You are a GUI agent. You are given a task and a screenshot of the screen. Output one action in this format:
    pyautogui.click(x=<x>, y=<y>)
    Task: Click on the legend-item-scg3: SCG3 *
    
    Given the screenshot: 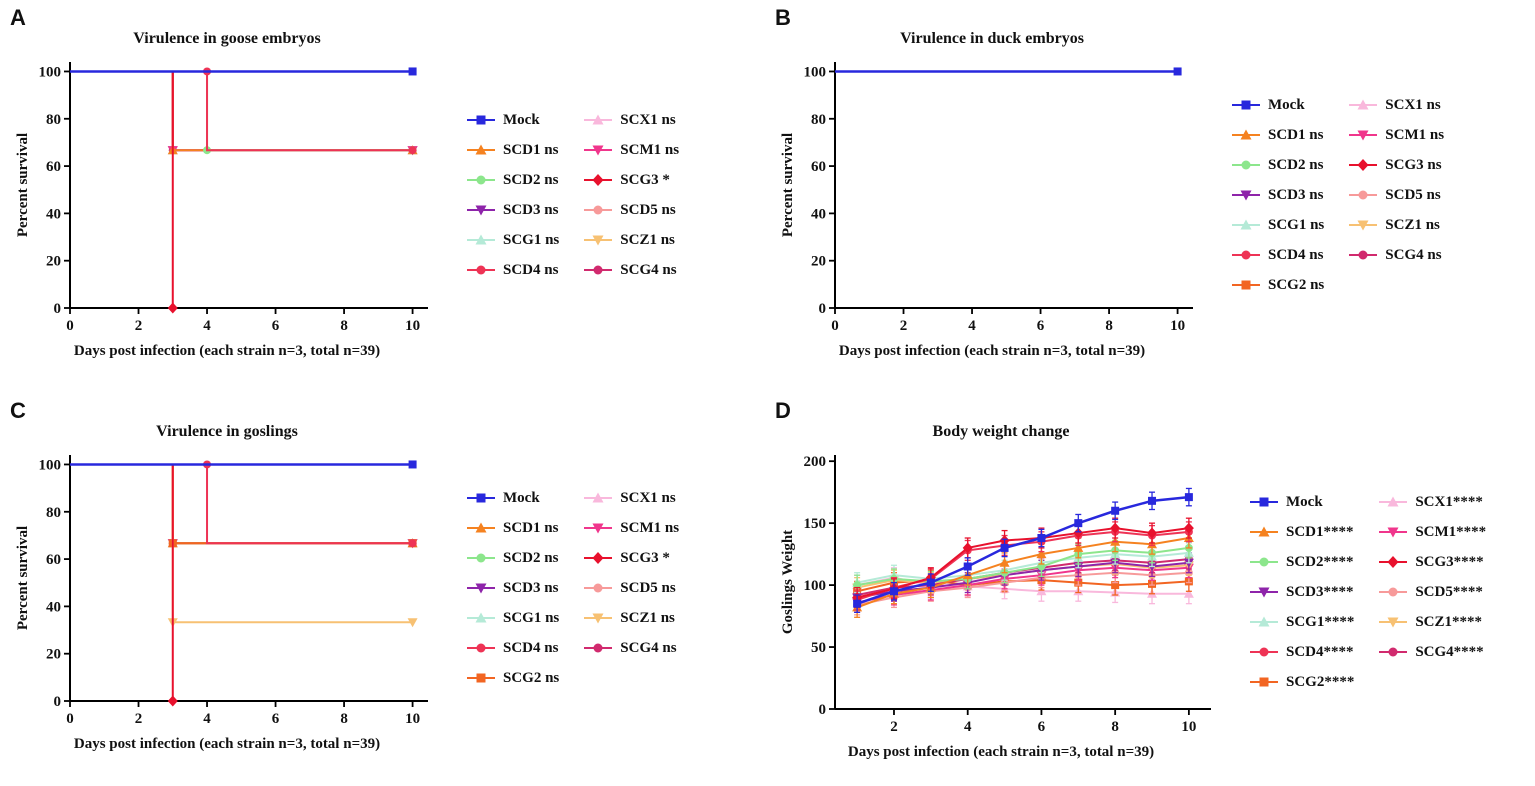 What is the action you would take?
    pyautogui.click(x=631, y=180)
    